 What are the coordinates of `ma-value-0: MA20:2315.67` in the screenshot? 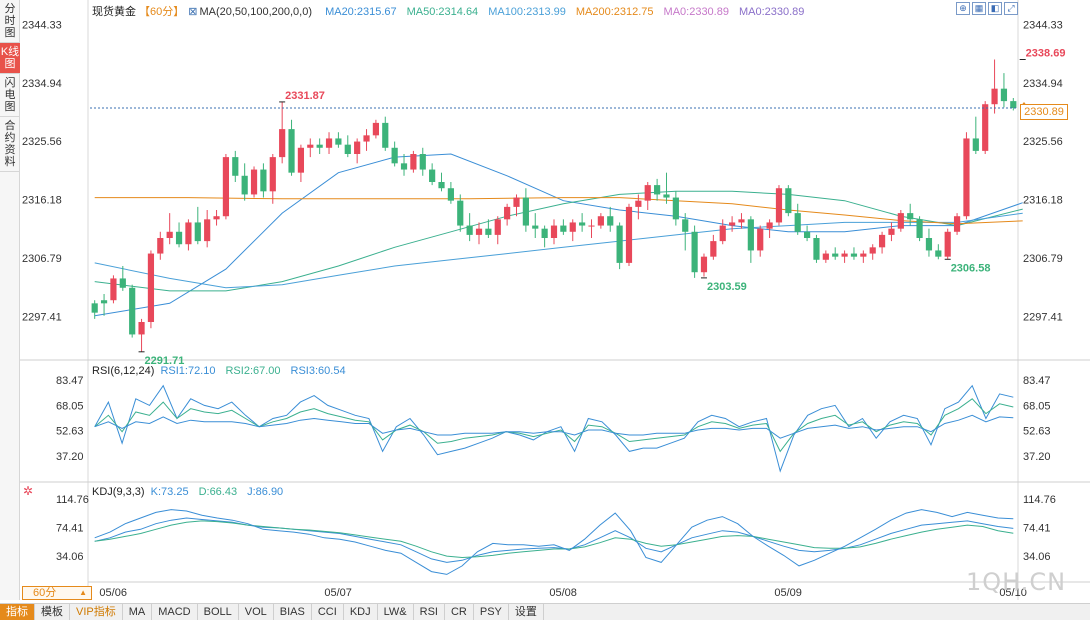 It's located at (361, 12).